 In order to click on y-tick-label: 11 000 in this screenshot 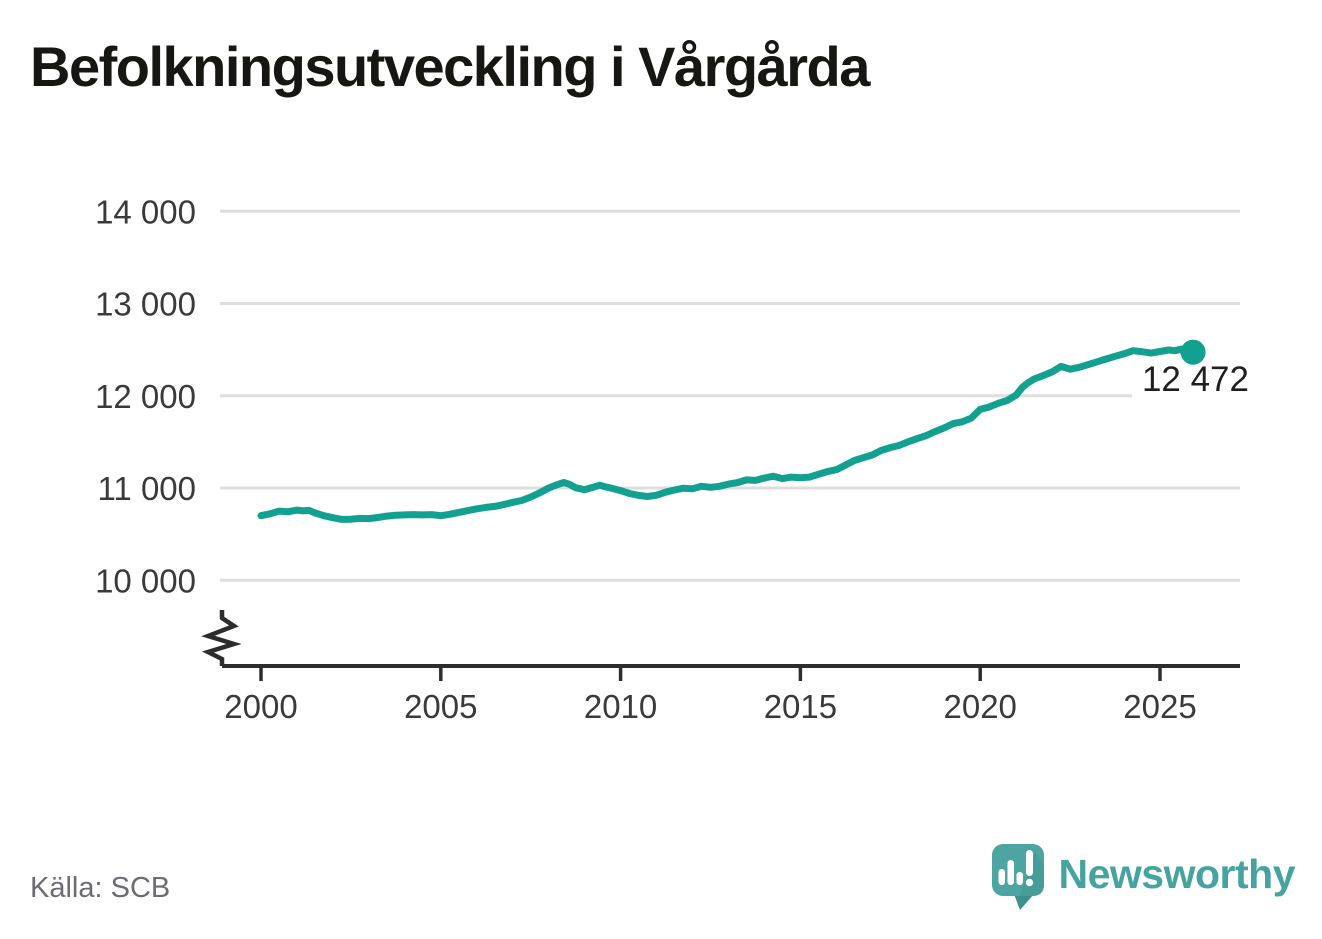, I will do `click(147, 488)`.